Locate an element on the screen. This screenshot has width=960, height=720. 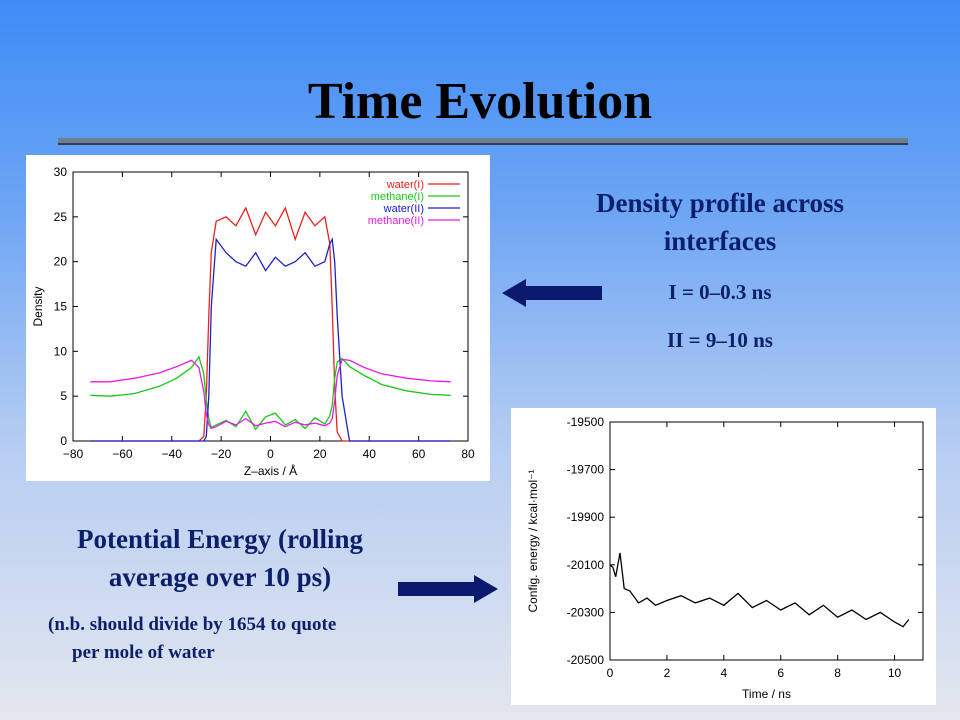
title-underline is located at coordinates (483, 141).